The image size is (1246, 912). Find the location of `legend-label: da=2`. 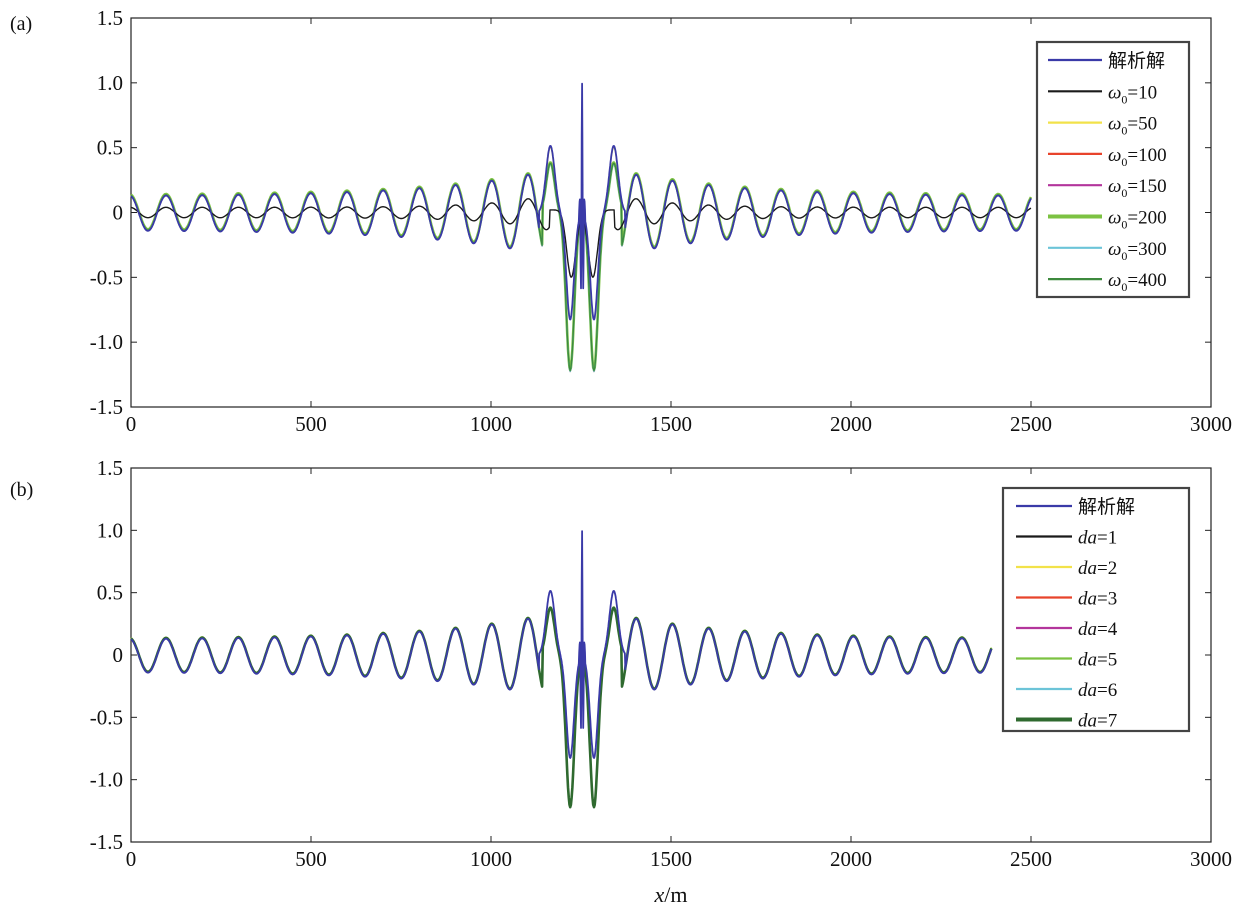

legend-label: da=2 is located at coordinates (1097, 568).